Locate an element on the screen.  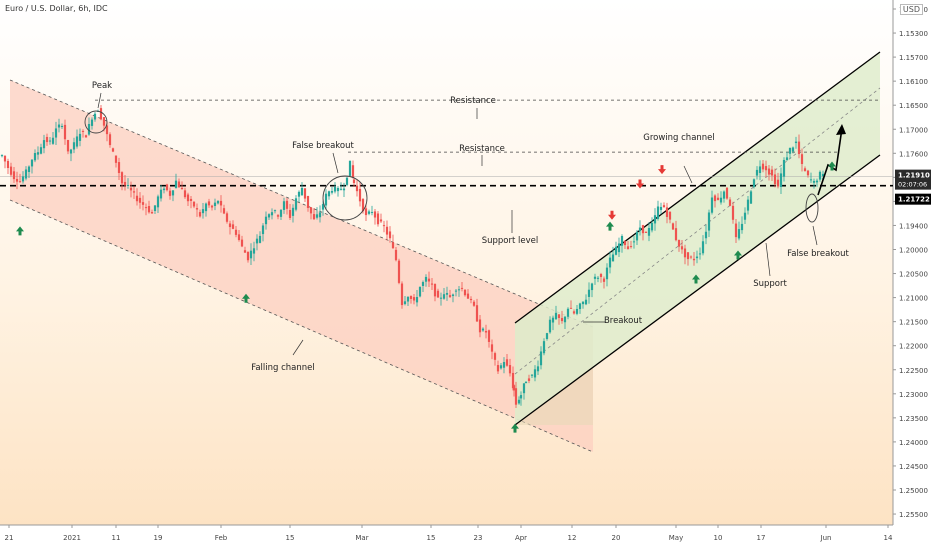
price-tick-label: 1.17000 is located at coordinates (913, 130).